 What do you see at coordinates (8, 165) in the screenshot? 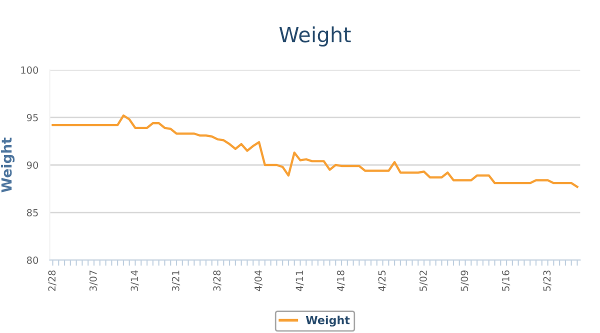
I see `y-axis-title: Weight` at bounding box center [8, 165].